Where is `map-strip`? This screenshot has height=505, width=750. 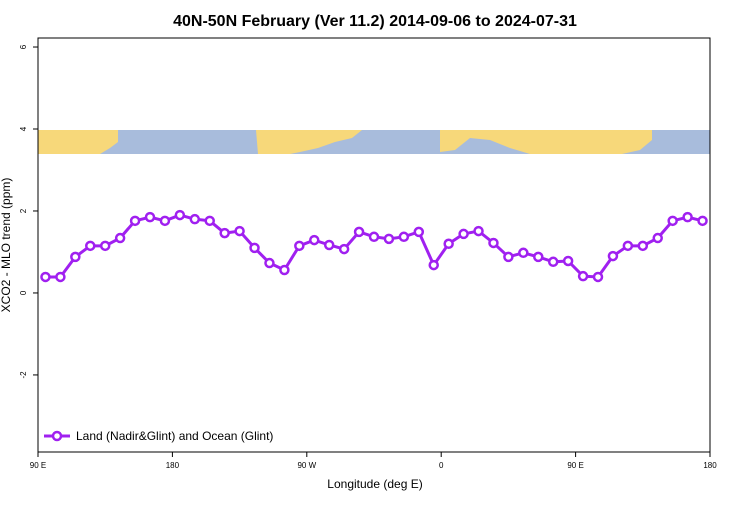
map-strip is located at coordinates (374, 142).